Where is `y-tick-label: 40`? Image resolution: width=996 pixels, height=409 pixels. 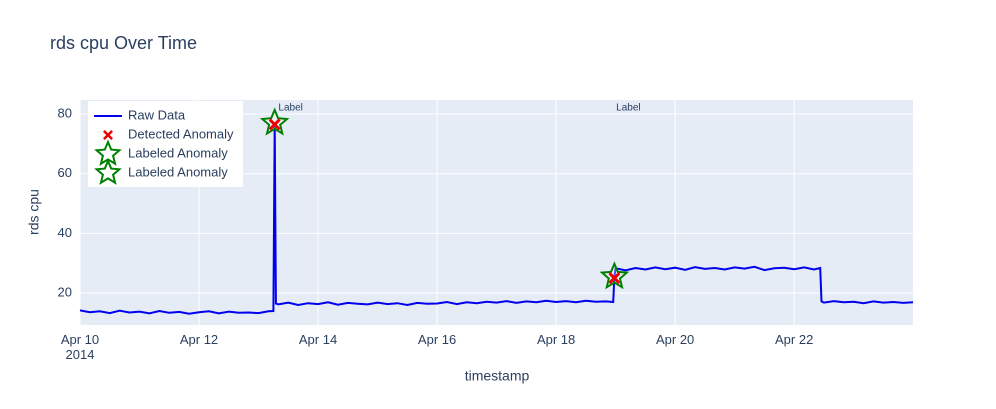 y-tick-label: 40 is located at coordinates (65, 232).